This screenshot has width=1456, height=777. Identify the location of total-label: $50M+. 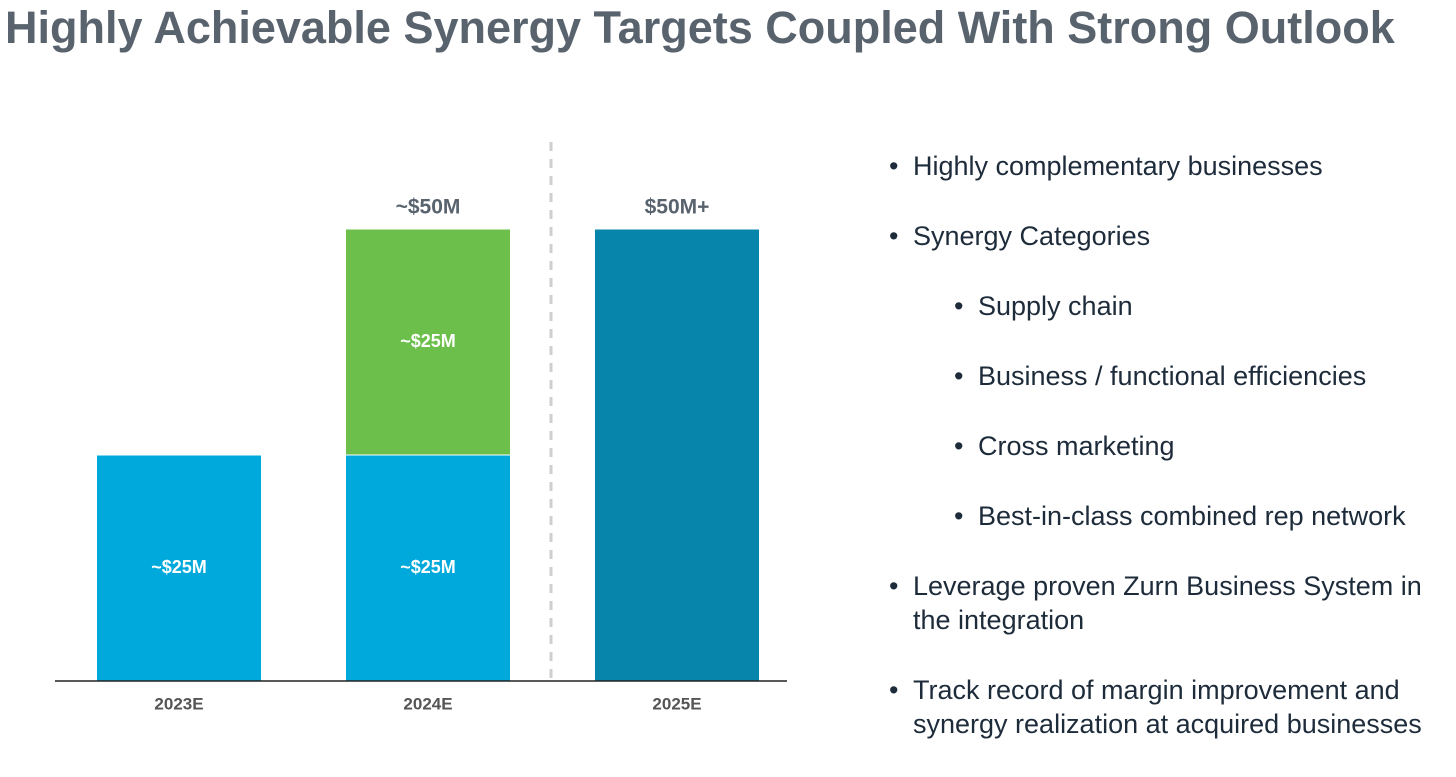
(677, 207).